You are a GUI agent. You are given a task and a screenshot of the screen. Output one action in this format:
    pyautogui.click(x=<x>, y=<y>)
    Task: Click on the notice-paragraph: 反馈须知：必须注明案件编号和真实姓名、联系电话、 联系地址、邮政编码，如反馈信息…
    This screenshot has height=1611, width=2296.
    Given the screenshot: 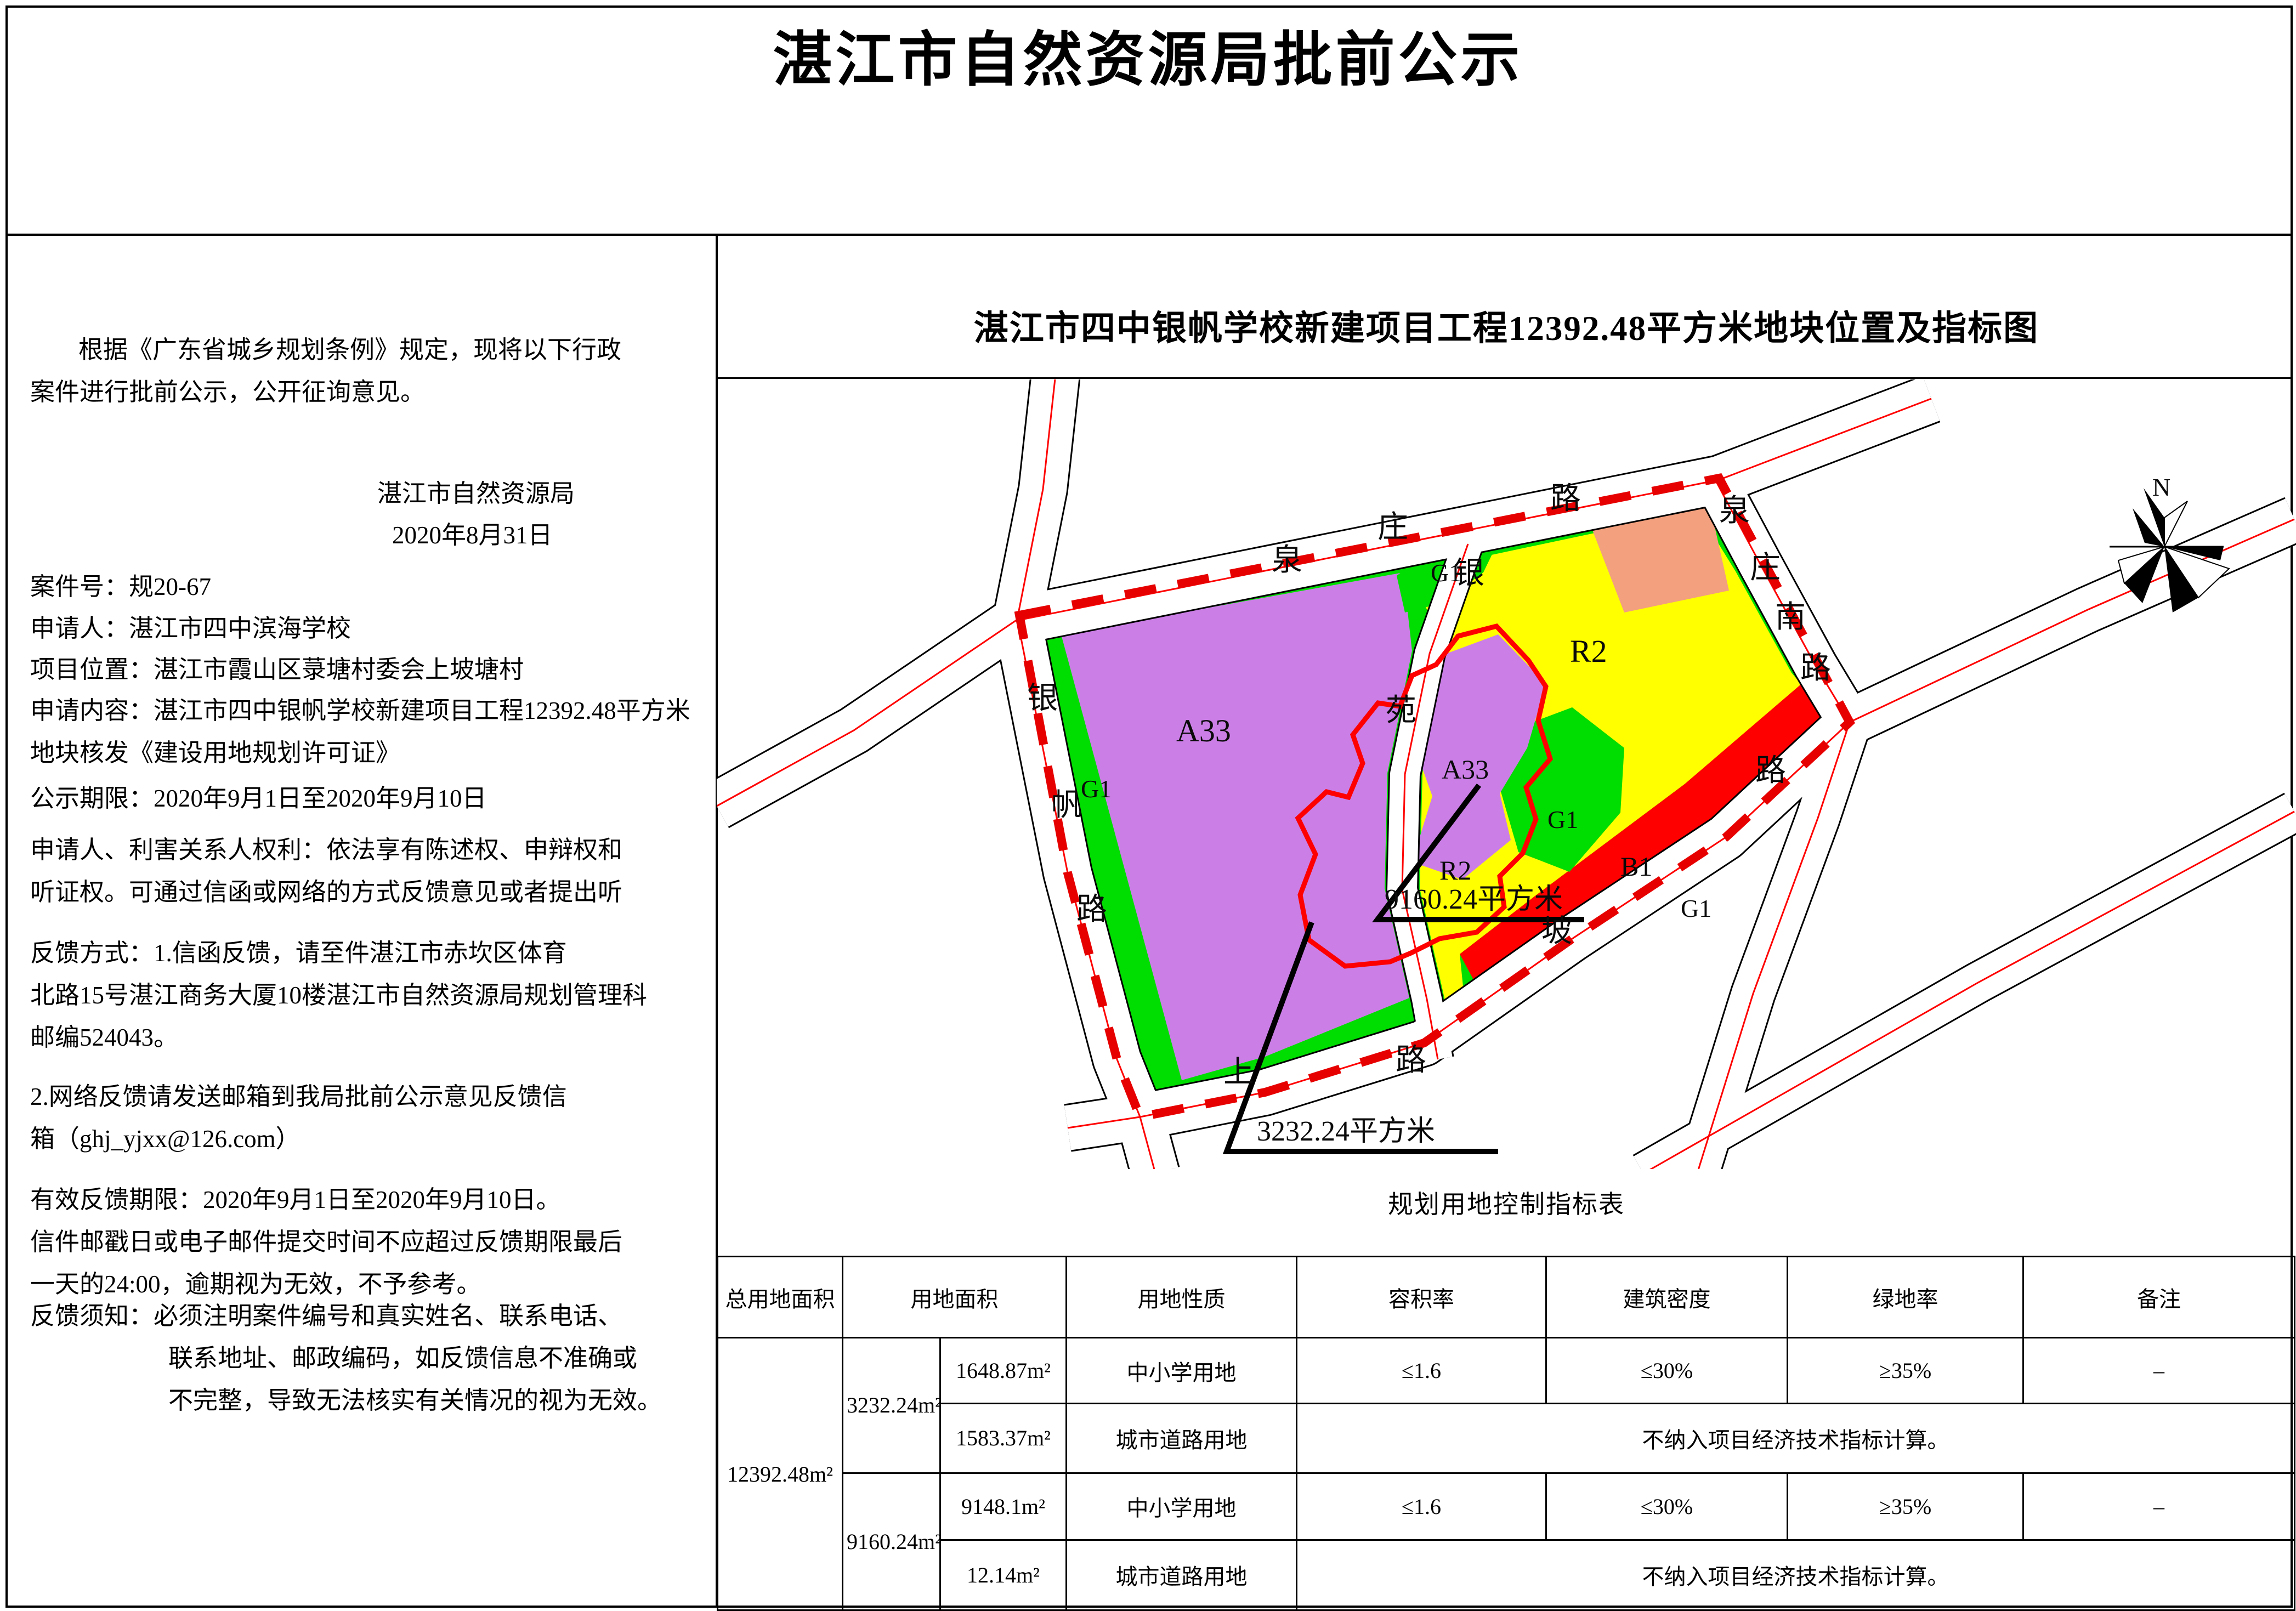 What is the action you would take?
    pyautogui.click(x=371, y=1358)
    